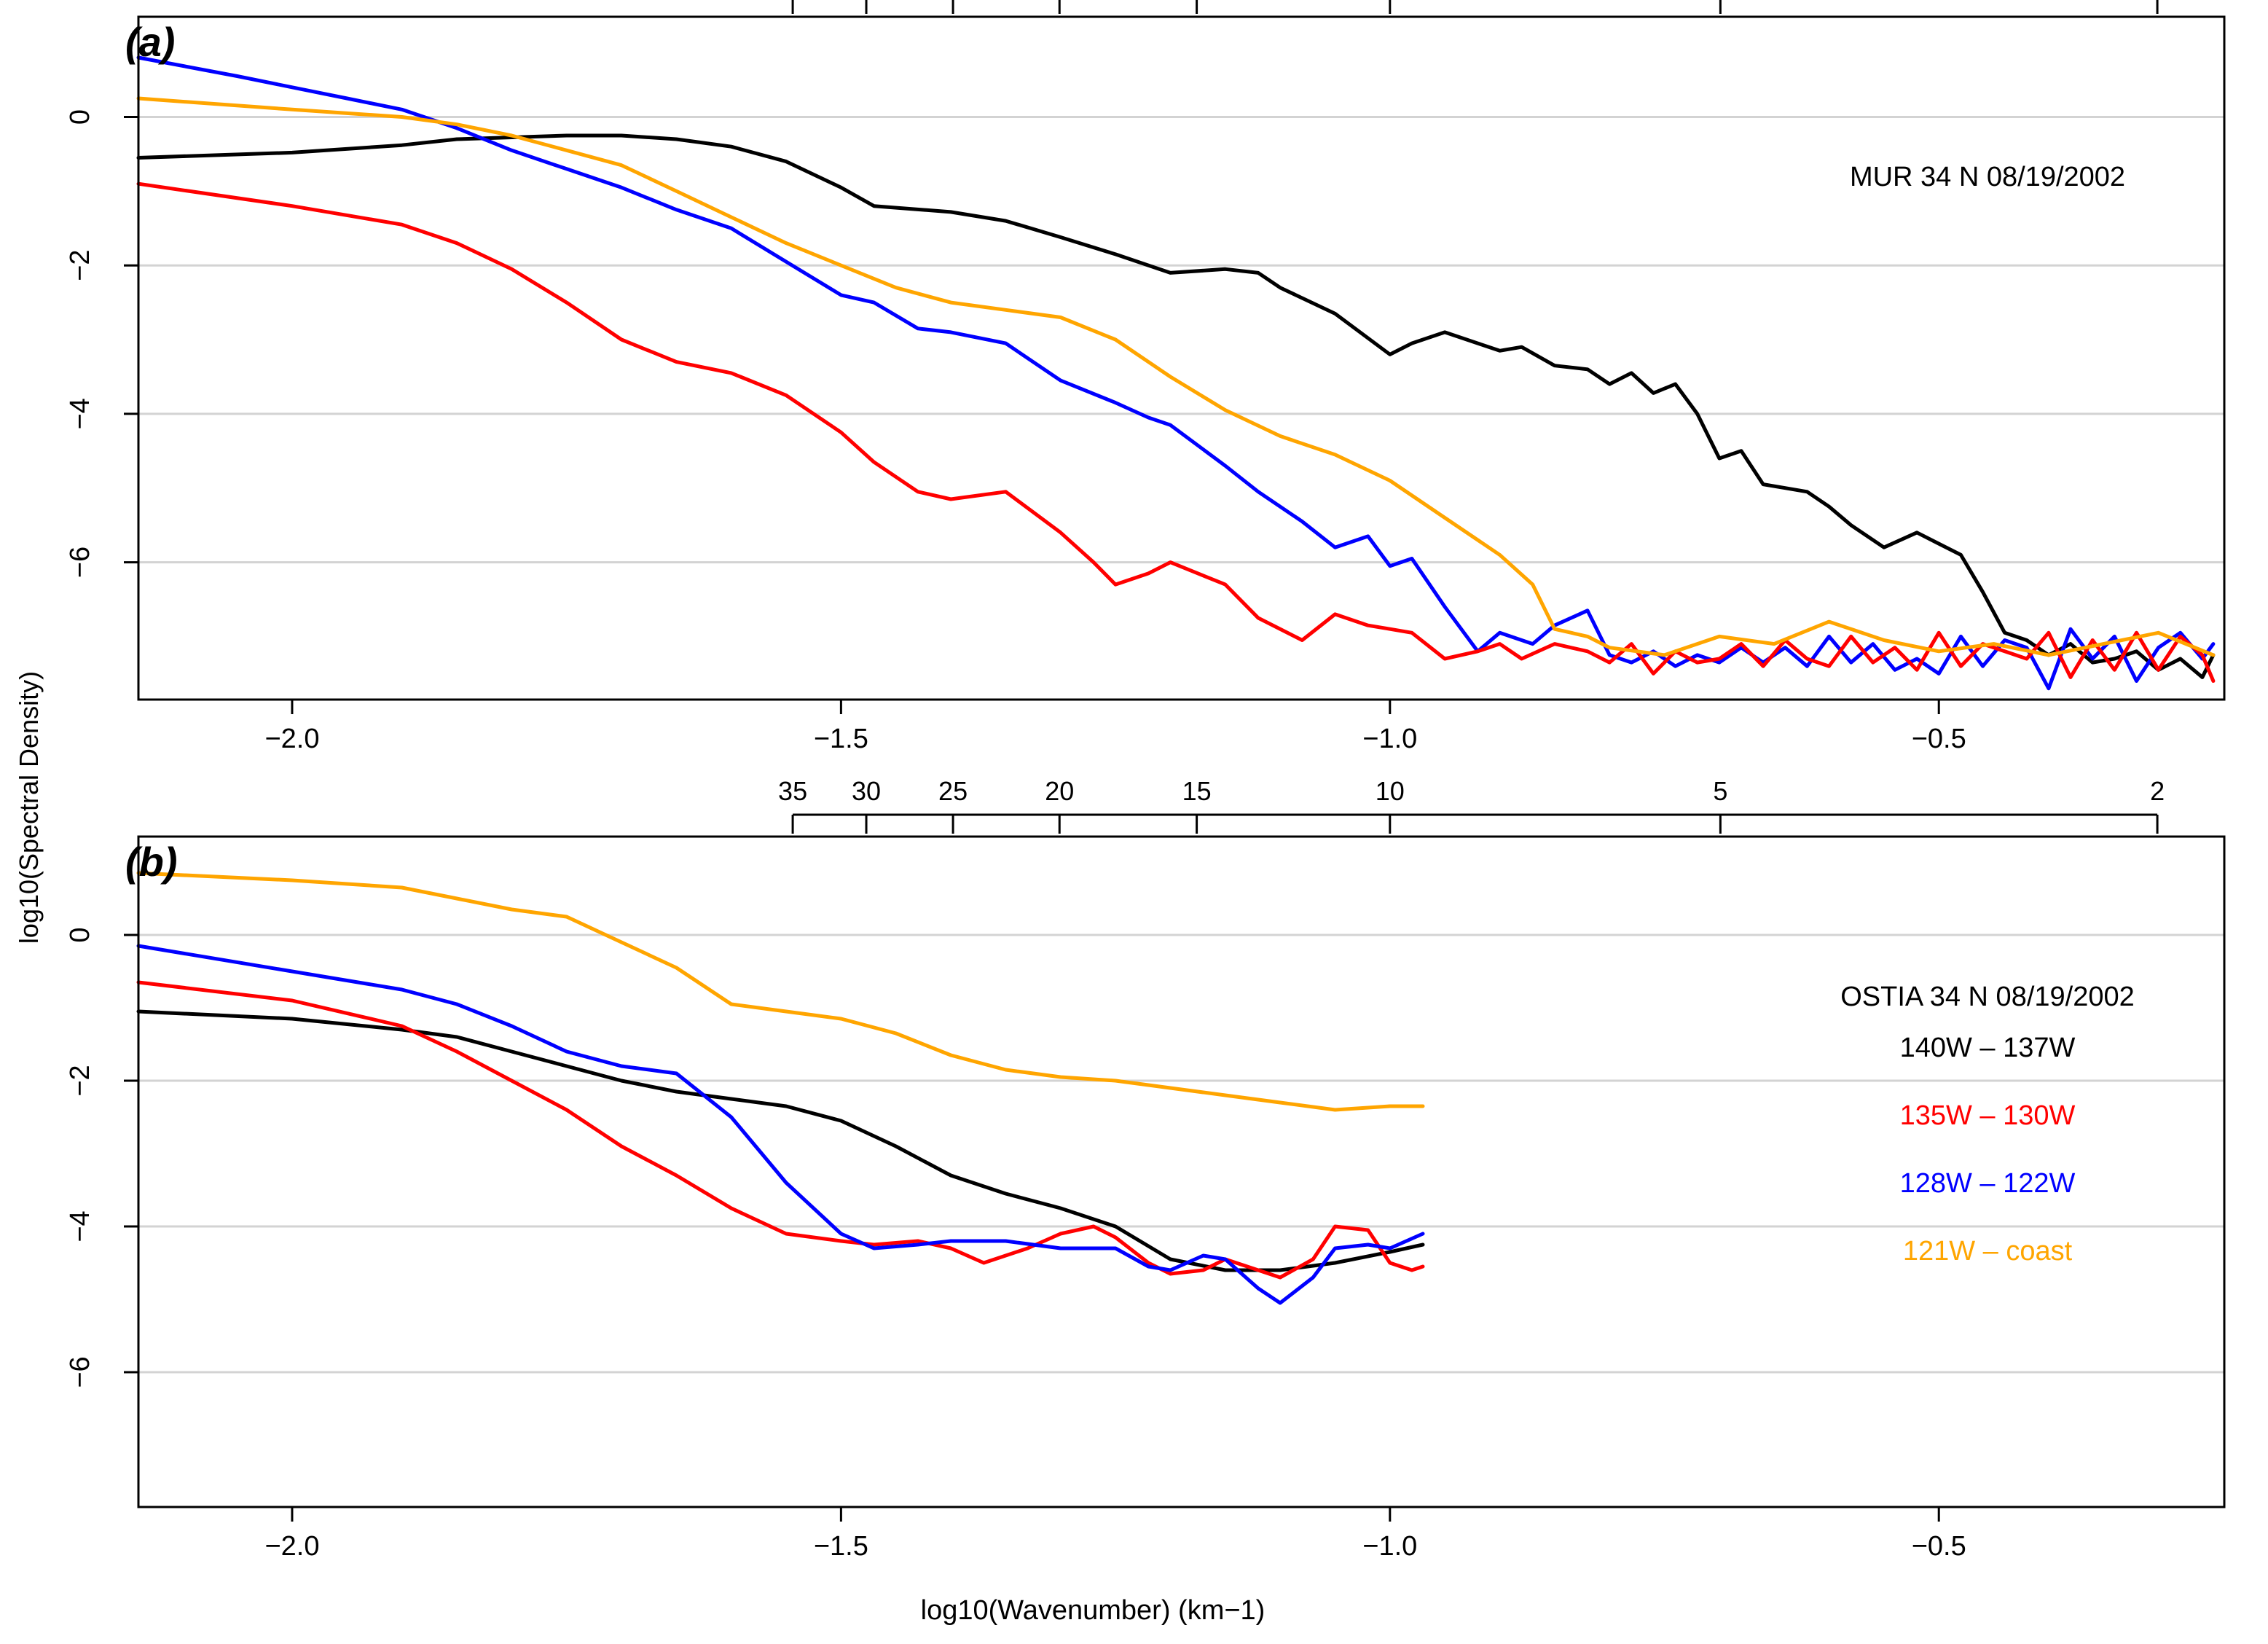 The image size is (2268, 1644). What do you see at coordinates (1720, 791) in the screenshot?
I see `top-axis-tick-label: 5` at bounding box center [1720, 791].